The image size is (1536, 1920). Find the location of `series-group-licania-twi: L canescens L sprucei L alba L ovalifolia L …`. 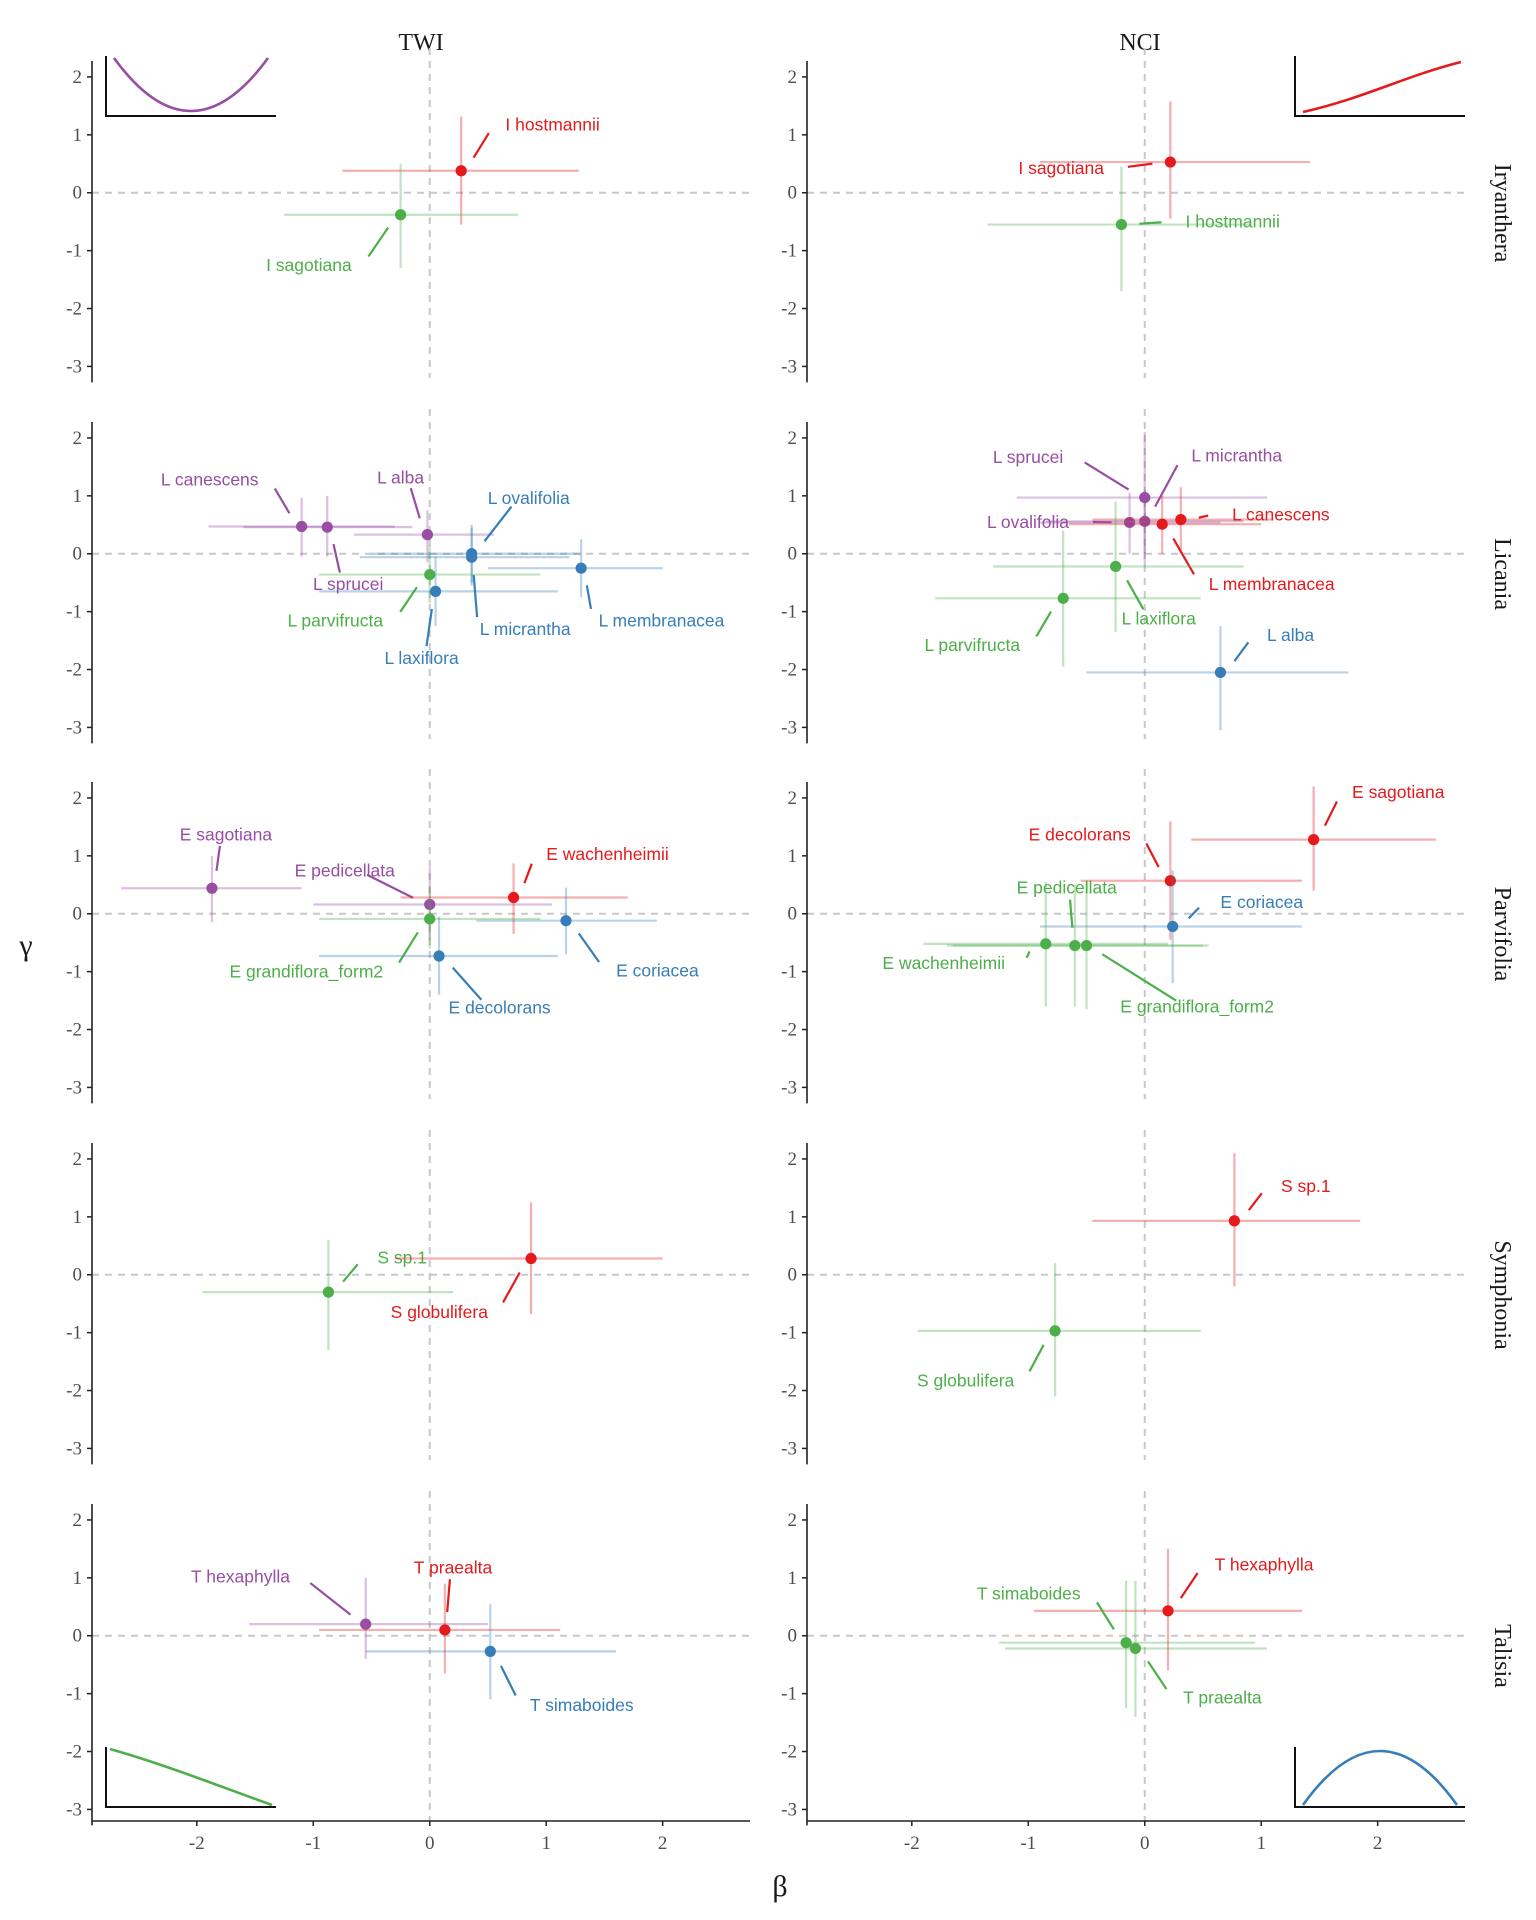

series-group-licania-twi: L canescens L sprucei L alba L ovalifolia L … is located at coordinates (443, 567).